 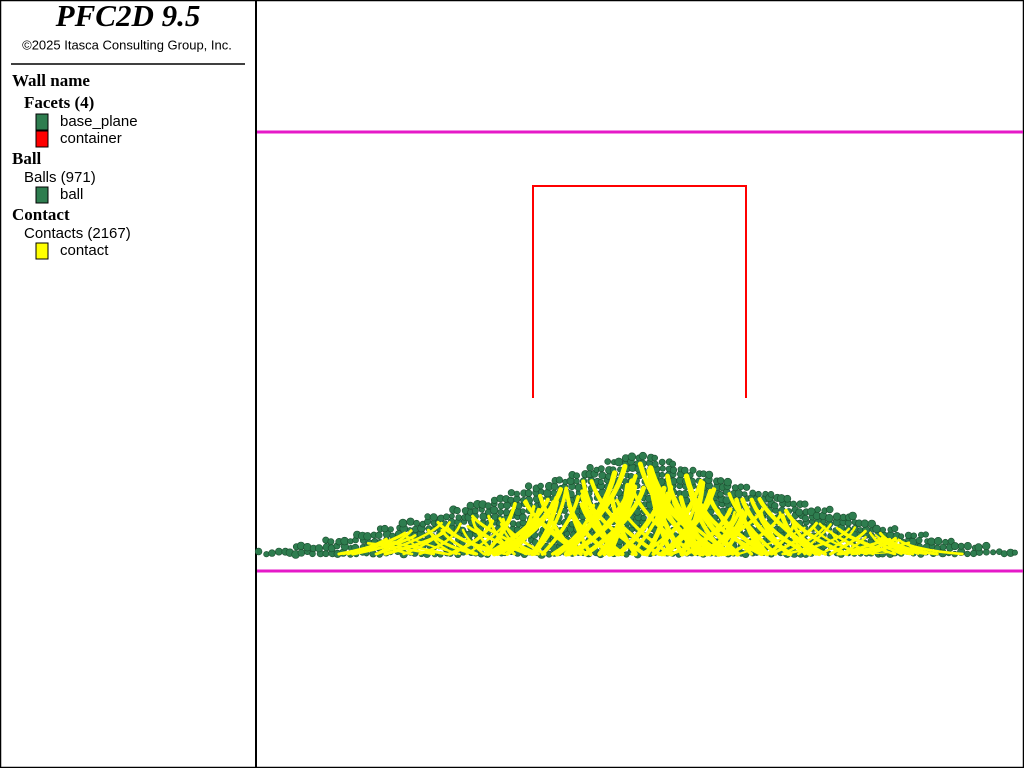 What do you see at coordinates (84, 250) in the screenshot?
I see `legend-label: contact` at bounding box center [84, 250].